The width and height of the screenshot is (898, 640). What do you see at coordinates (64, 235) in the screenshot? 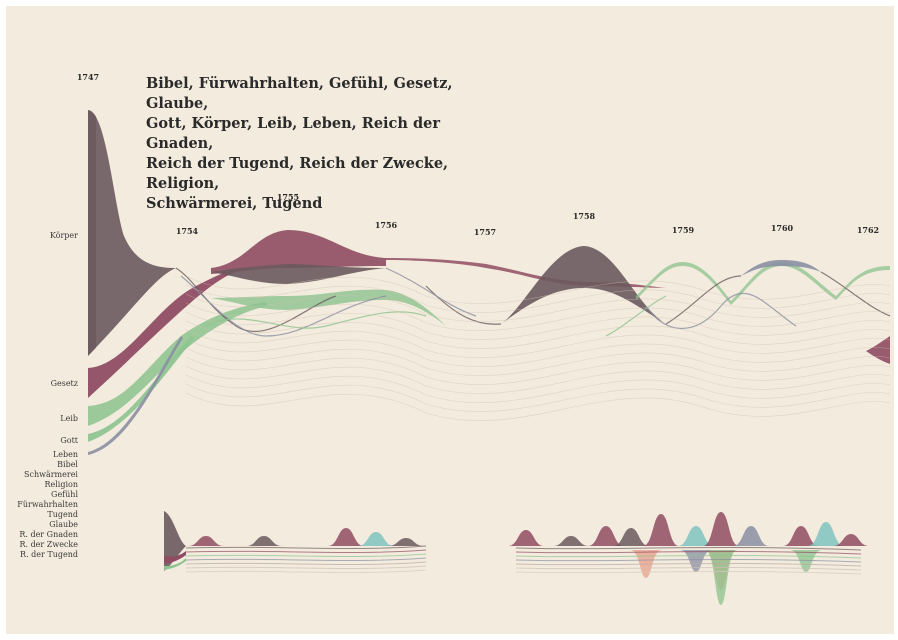
I see `term-label: Körper` at bounding box center [64, 235].